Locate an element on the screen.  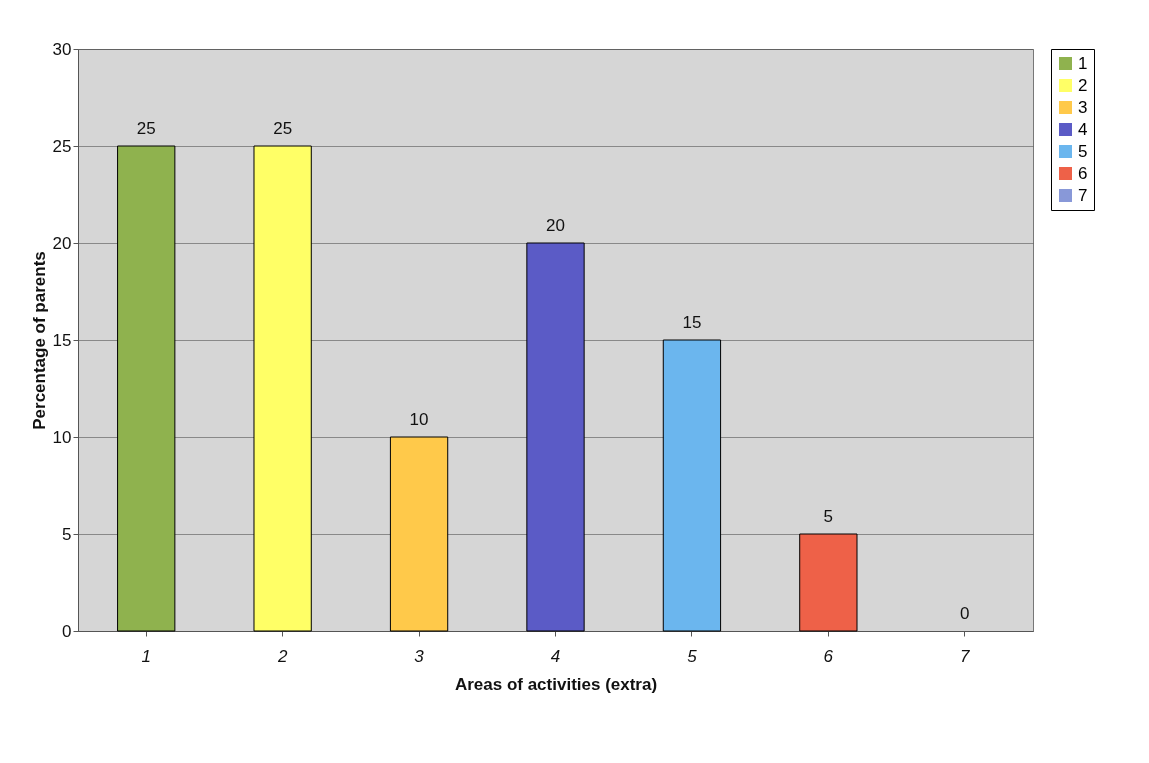
legend-label: 5 is located at coordinates (1083, 151).